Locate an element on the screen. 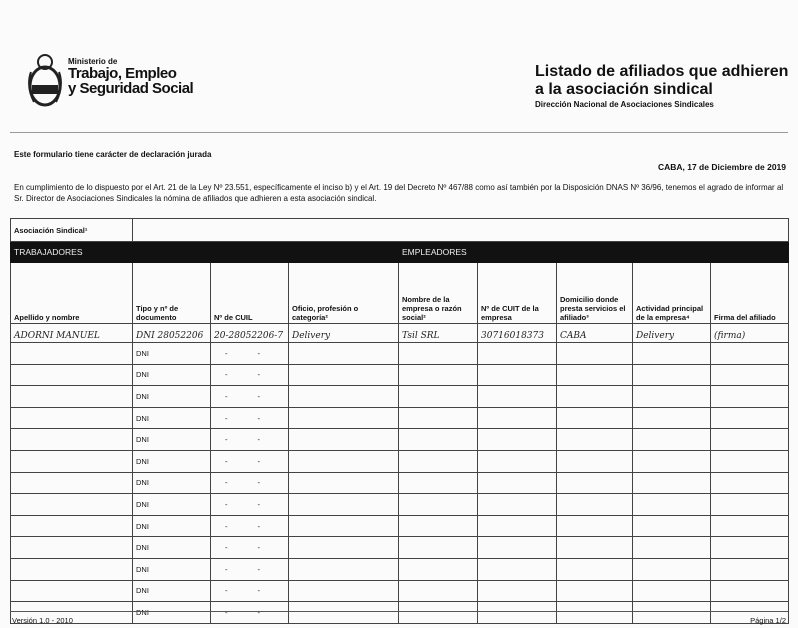 The image size is (798, 628). filled-cell: Tsil SRL is located at coordinates (438, 333).